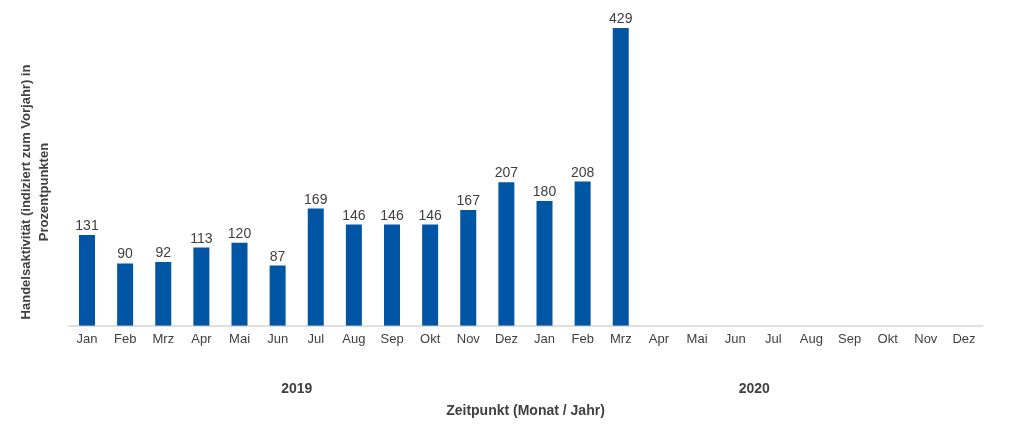 The image size is (1011, 430). What do you see at coordinates (754, 388) in the screenshot?
I see `text: 2020` at bounding box center [754, 388].